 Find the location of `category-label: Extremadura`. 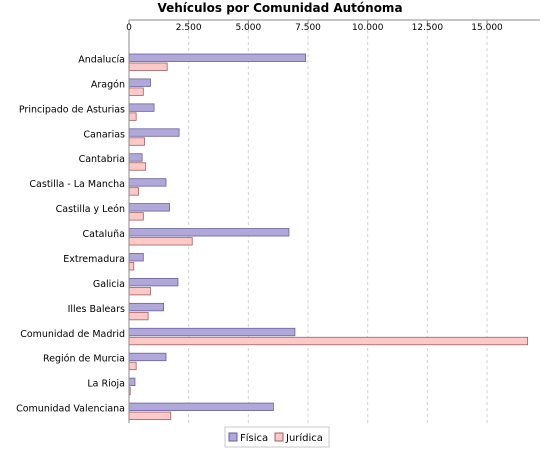

category-label: Extremadura is located at coordinates (94, 259).